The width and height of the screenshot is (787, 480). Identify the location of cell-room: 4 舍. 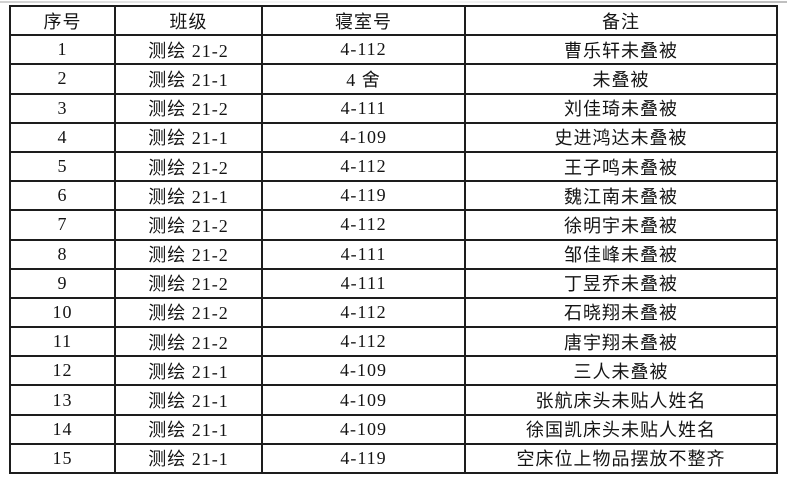
(363, 79).